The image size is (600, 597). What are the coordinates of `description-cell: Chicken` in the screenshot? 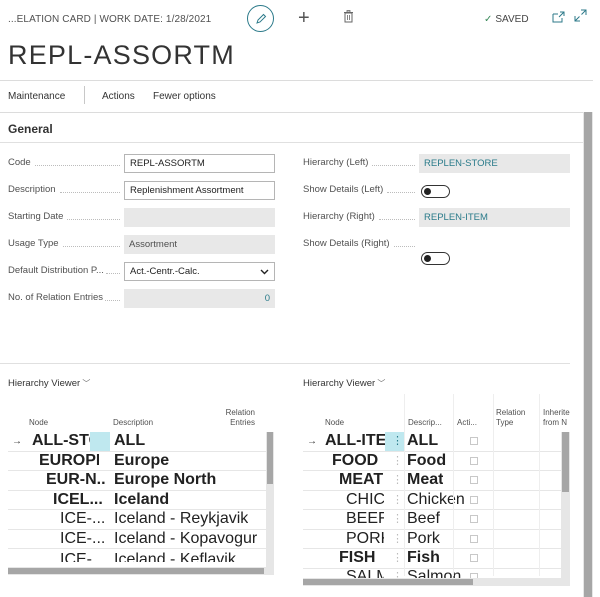 It's located at (436, 499).